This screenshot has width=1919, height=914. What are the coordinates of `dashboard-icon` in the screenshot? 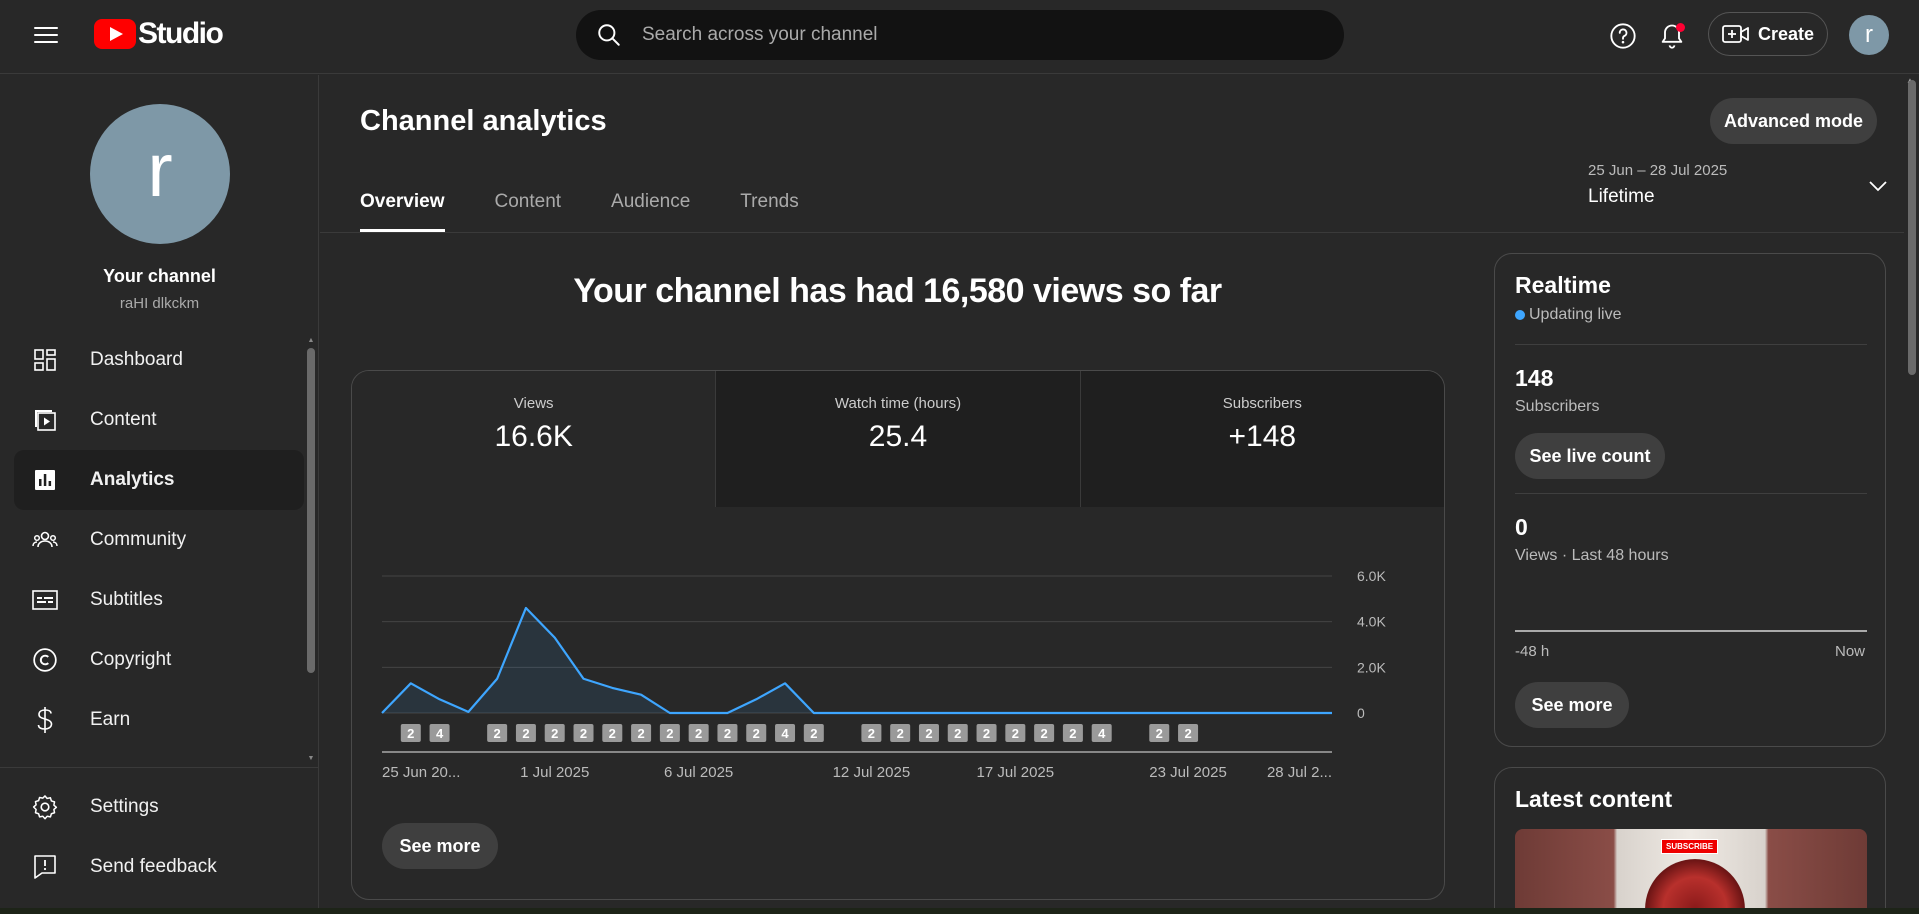 It's located at (45, 360).